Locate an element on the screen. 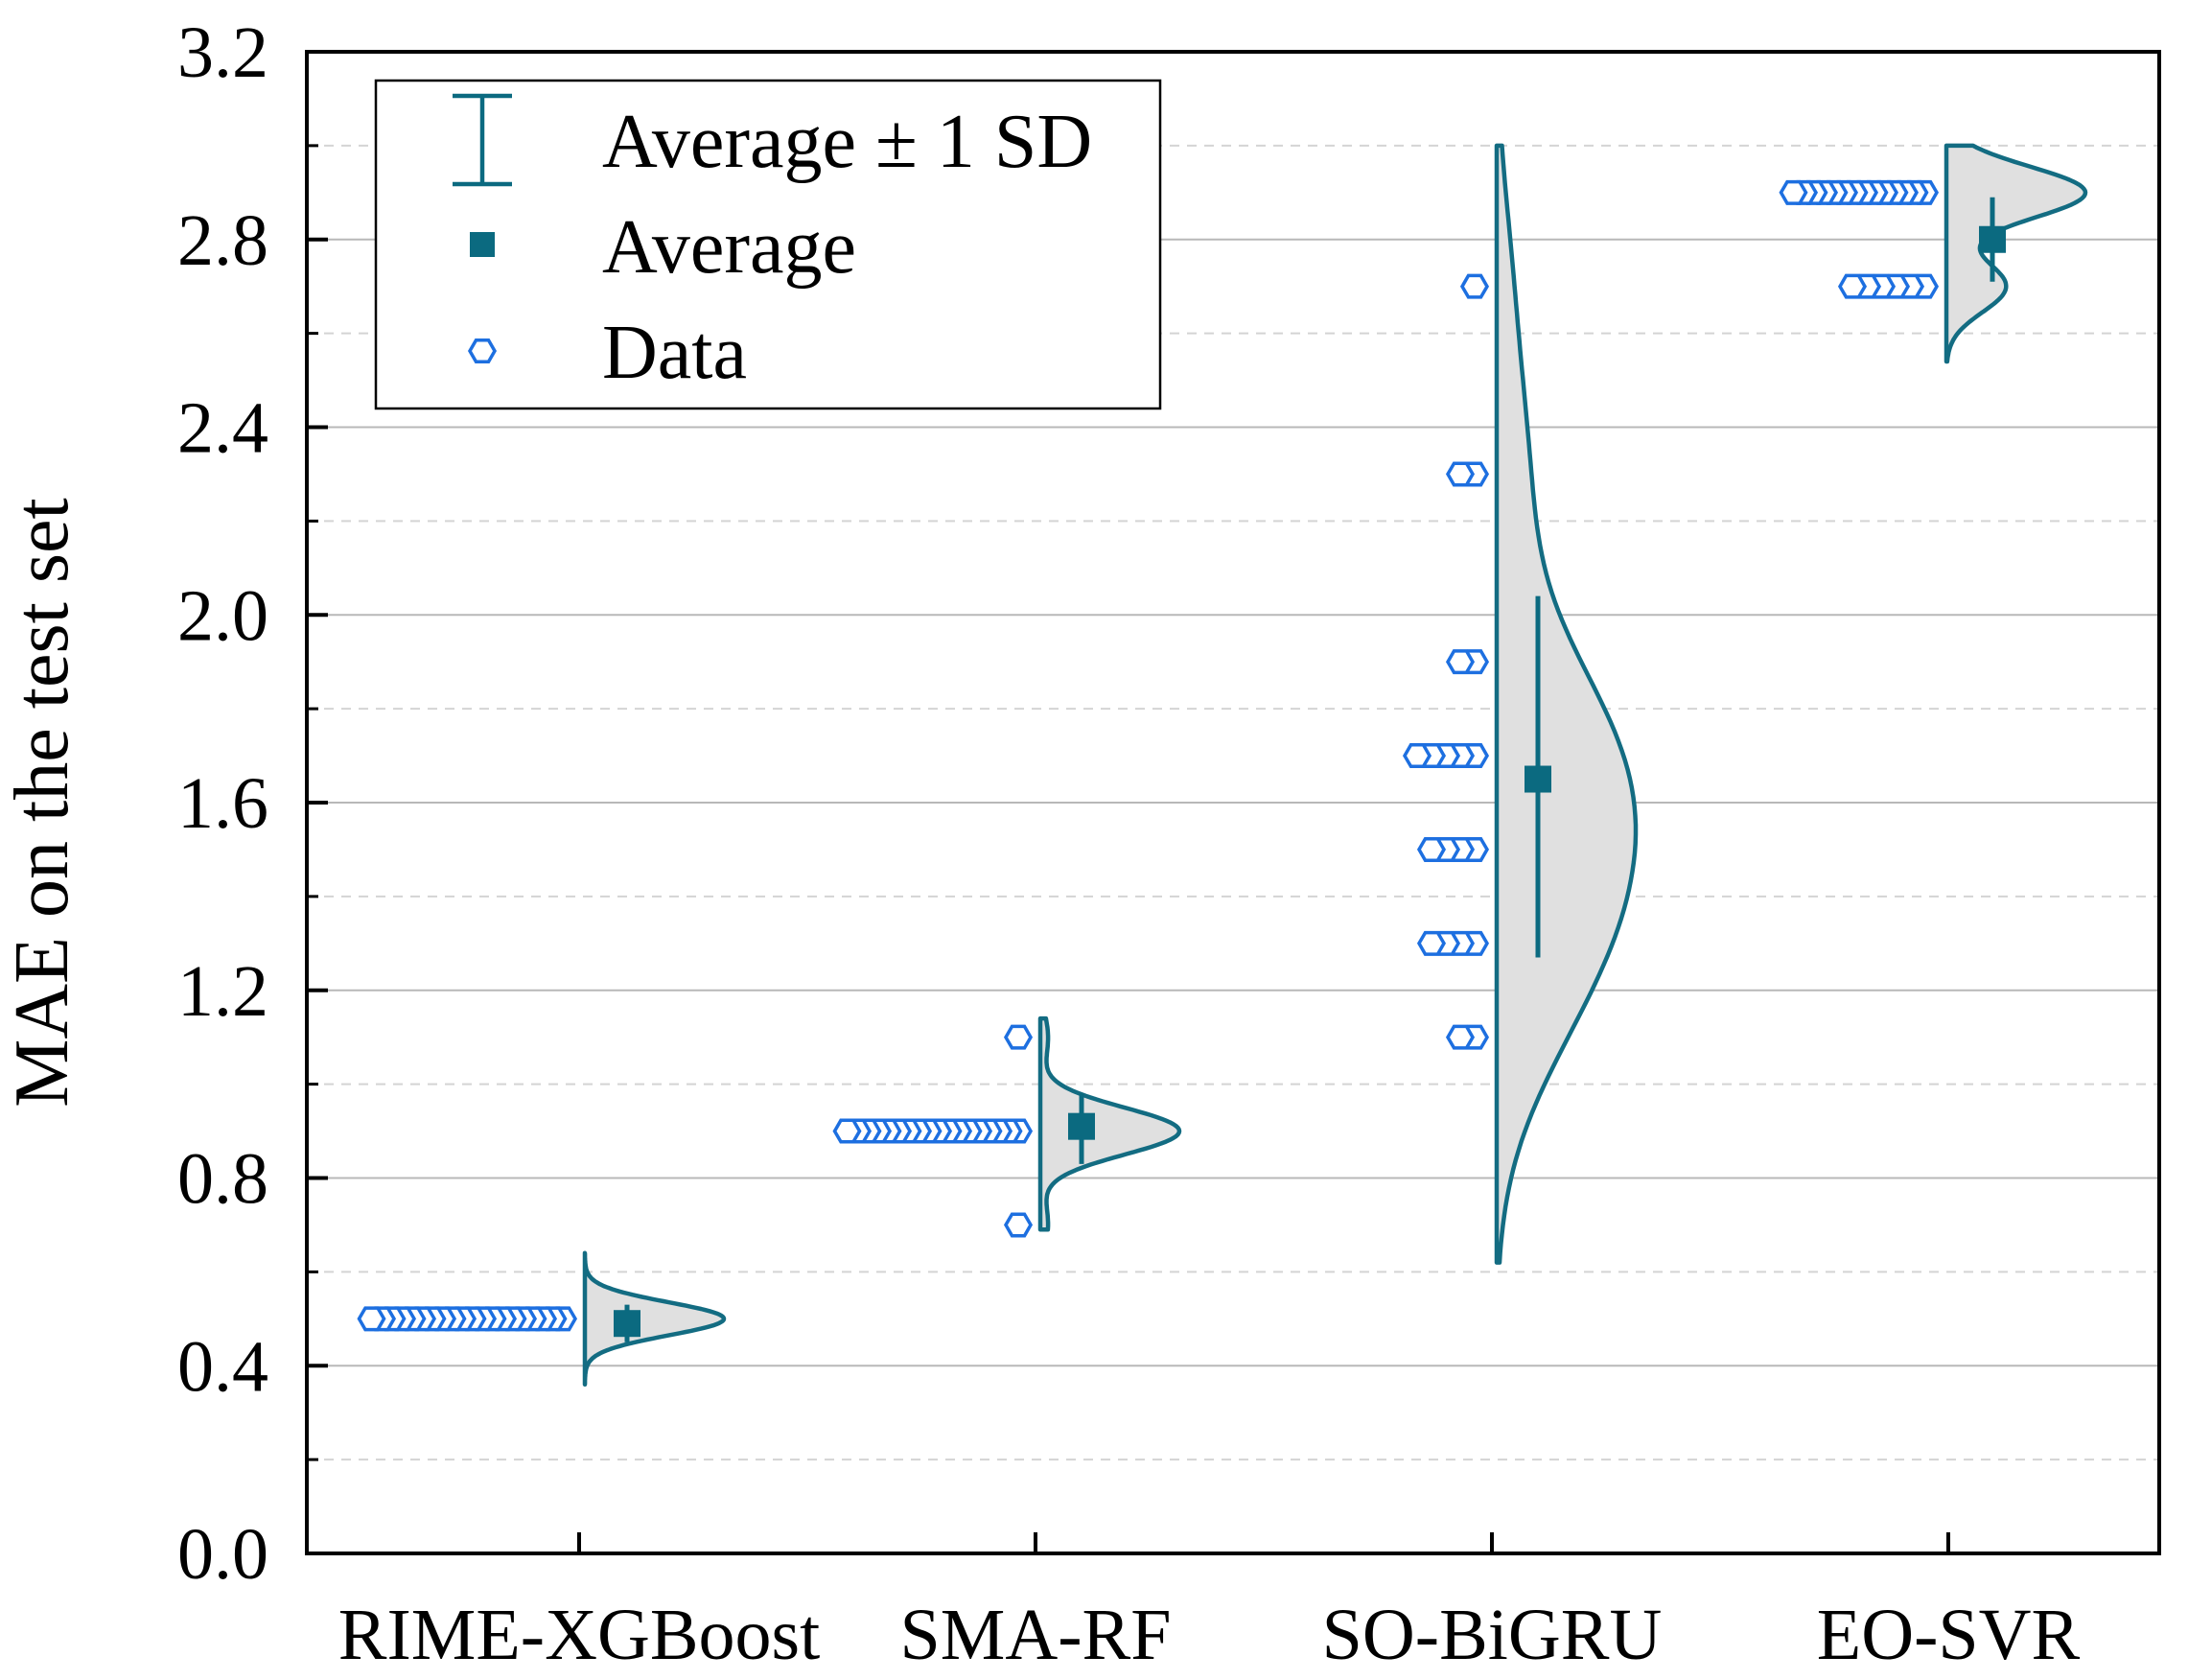 This screenshot has width=2188, height=1680. x-tick-label: SO-BiGRU is located at coordinates (1493, 1635).